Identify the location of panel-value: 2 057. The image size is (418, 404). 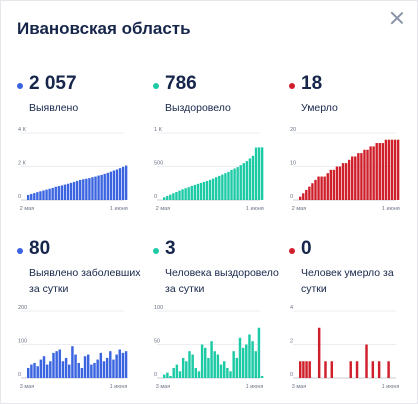
(53, 83).